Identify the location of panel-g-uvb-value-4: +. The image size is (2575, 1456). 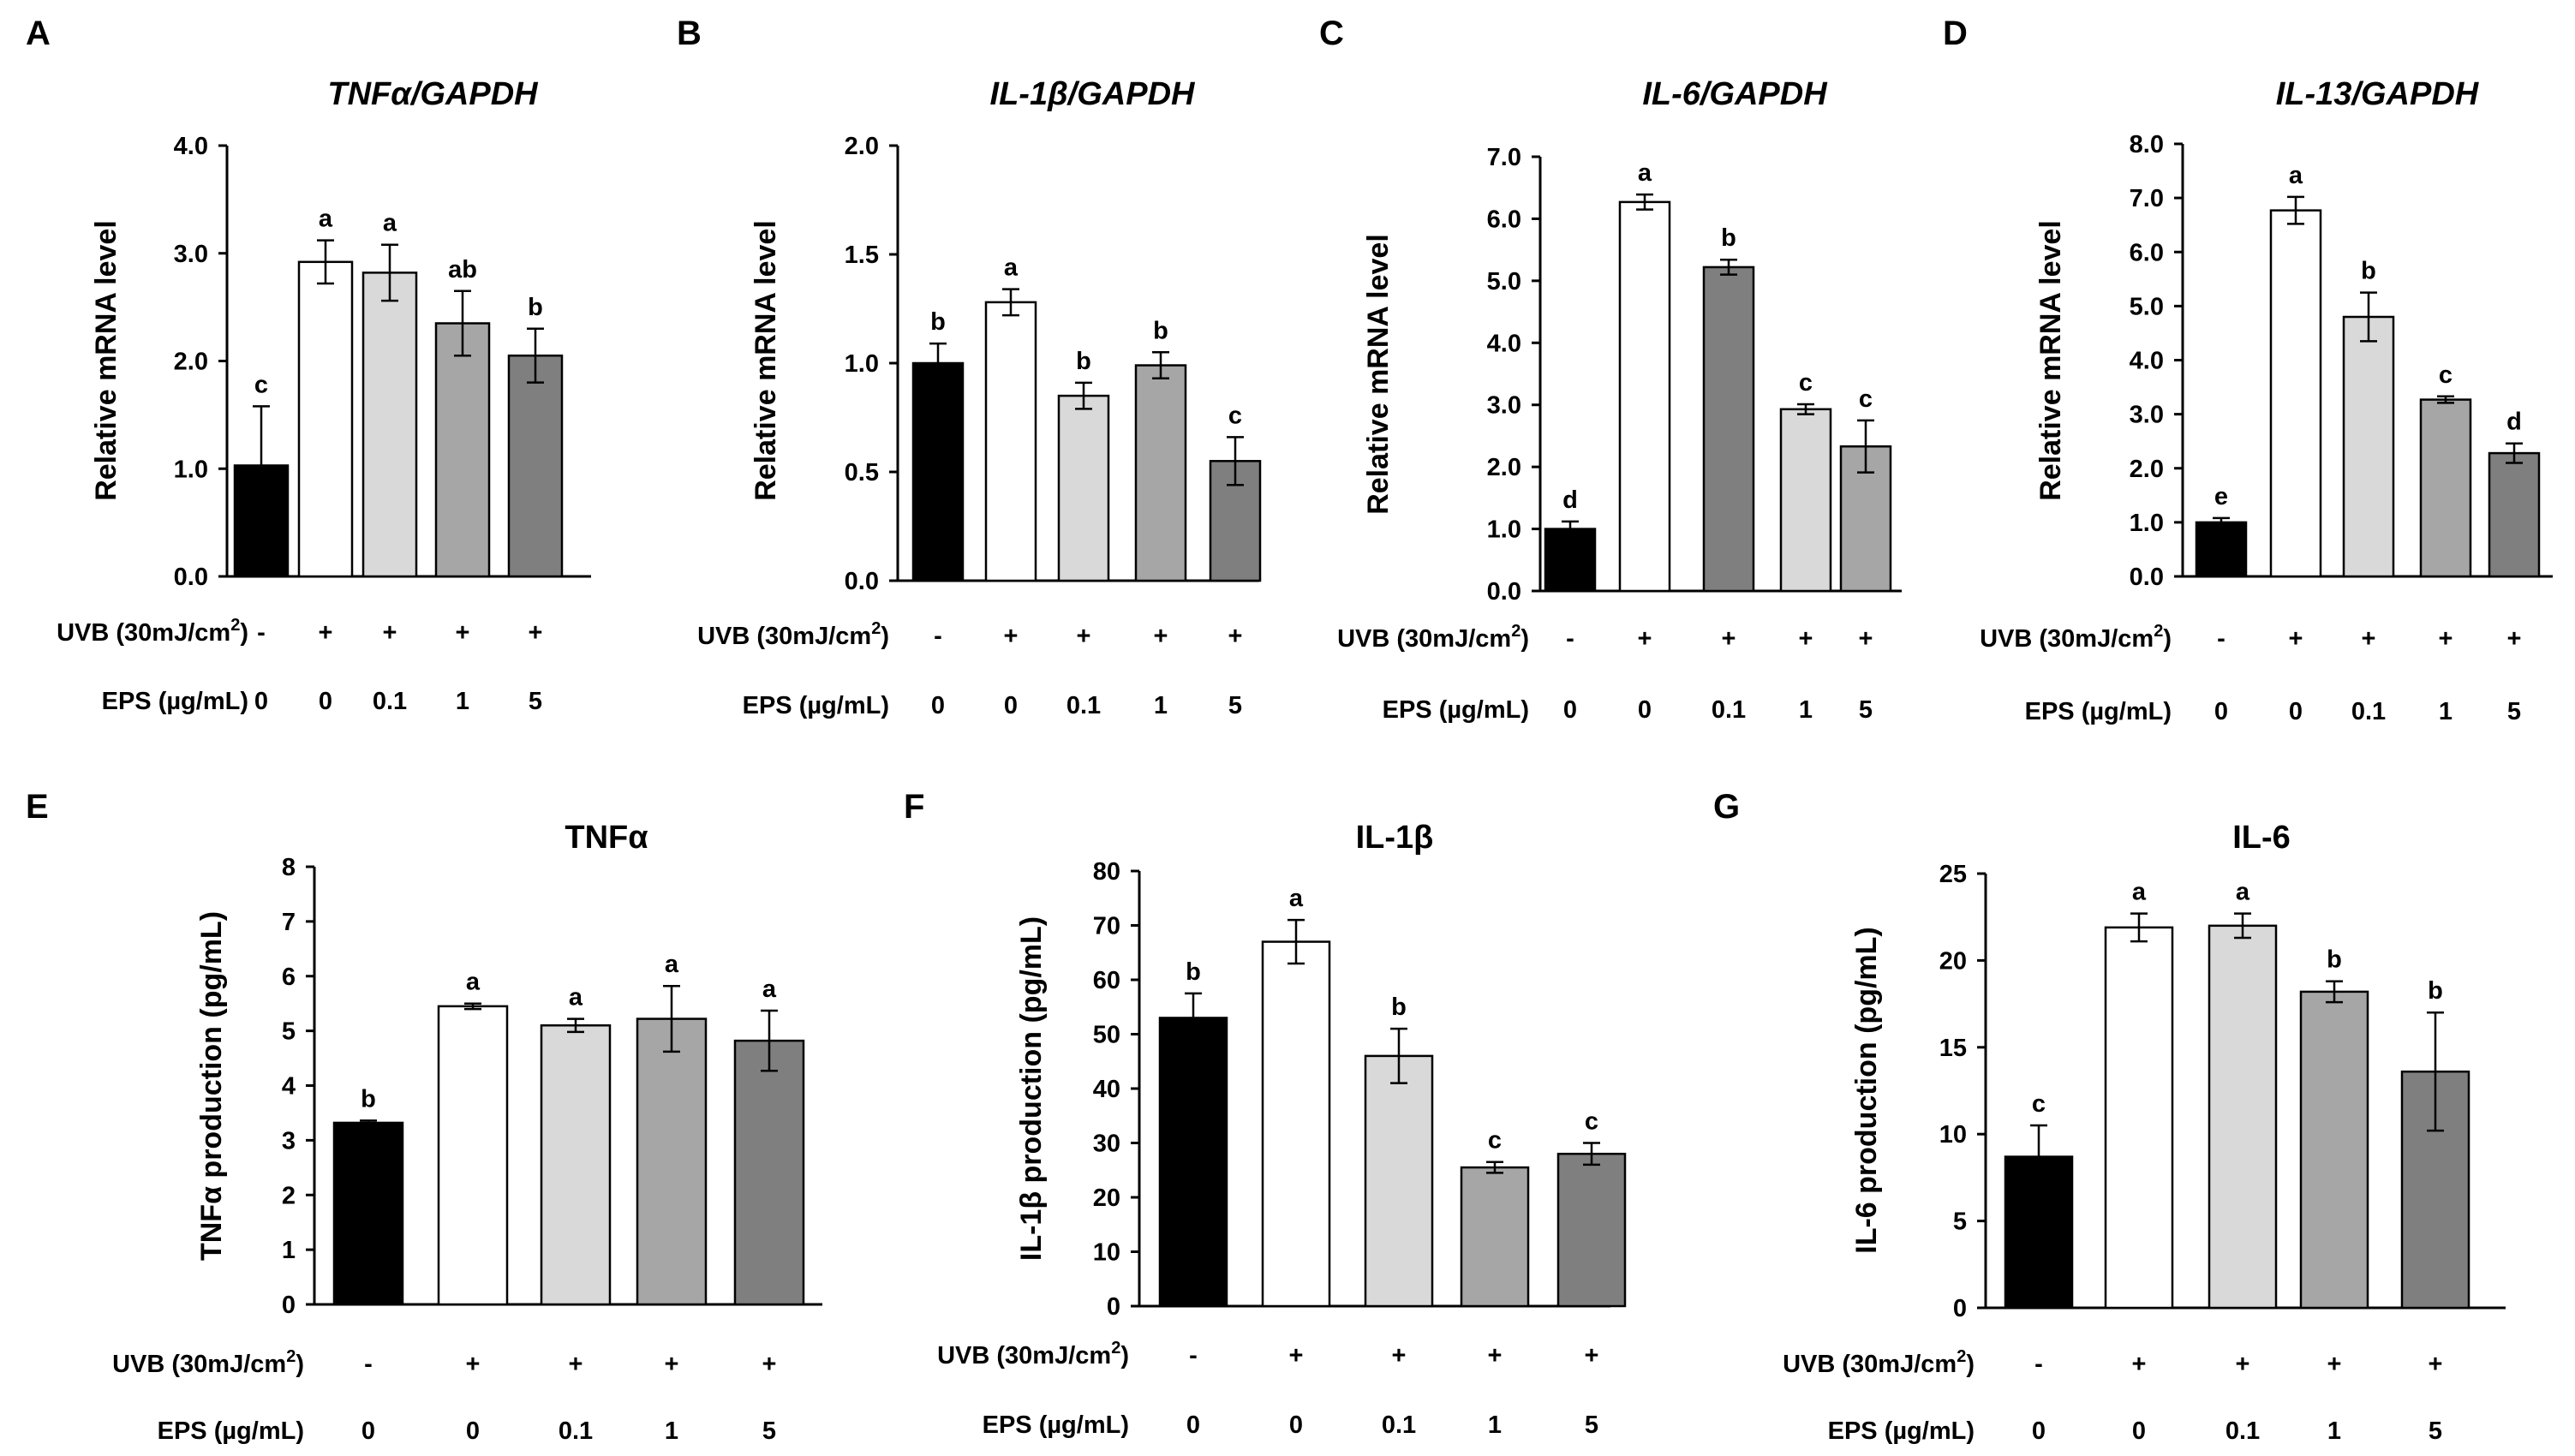
(2334, 1364).